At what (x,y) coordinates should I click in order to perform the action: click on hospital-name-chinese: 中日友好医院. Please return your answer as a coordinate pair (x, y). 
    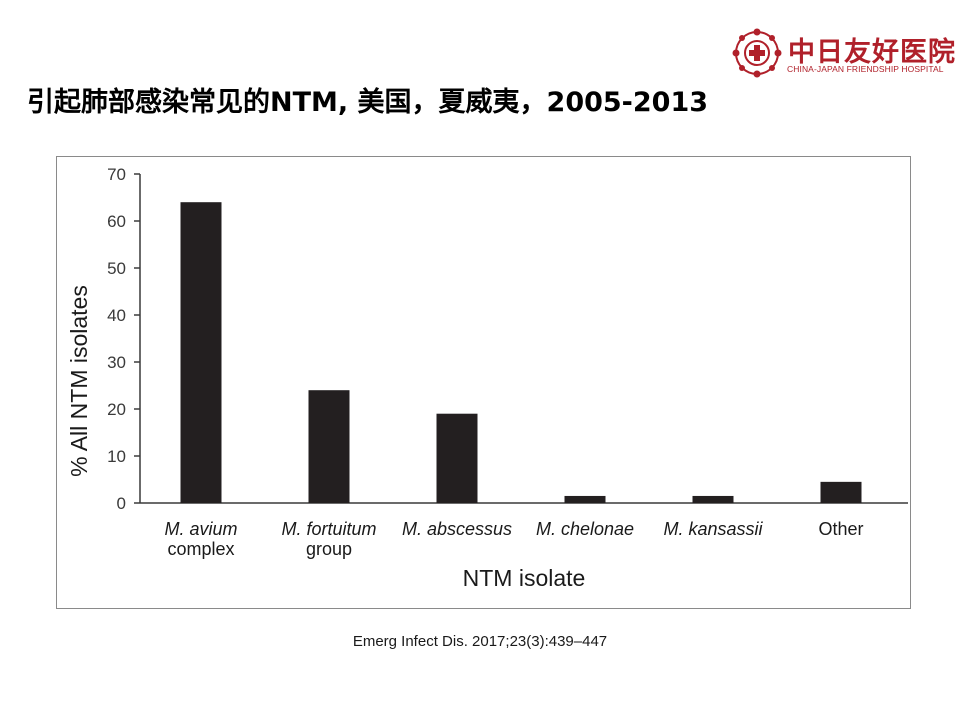
    Looking at the image, I should click on (872, 52).